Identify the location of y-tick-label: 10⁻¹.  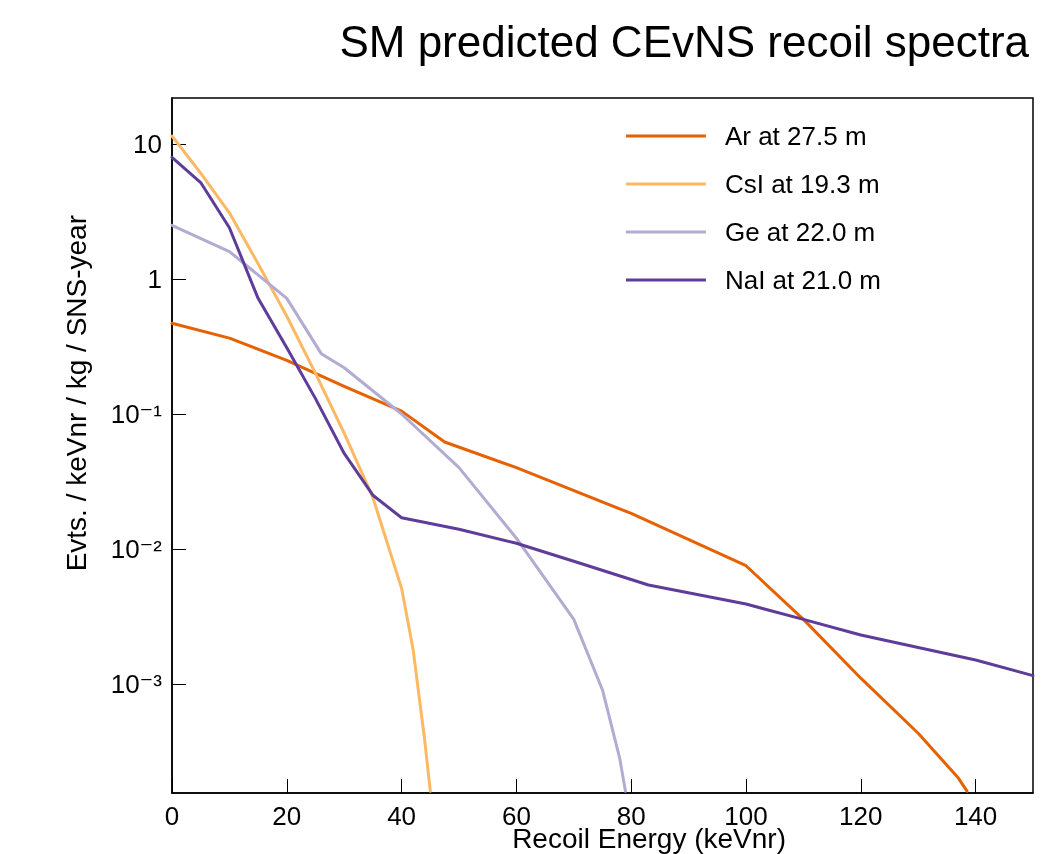
(136, 413).